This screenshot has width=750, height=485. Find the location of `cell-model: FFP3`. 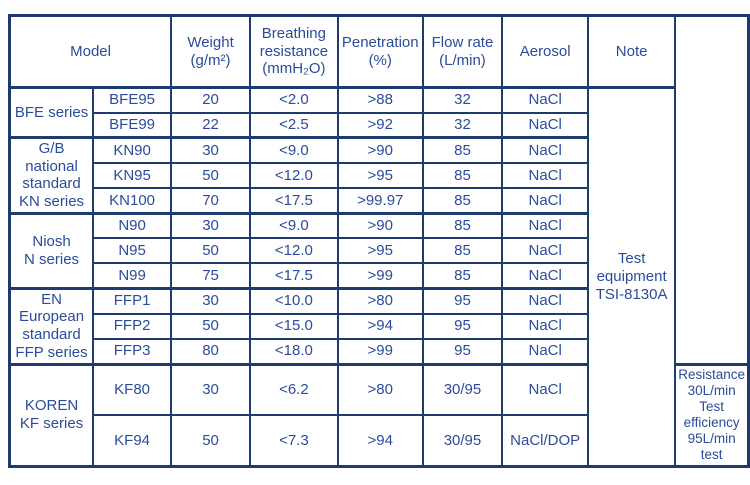

cell-model: FFP3 is located at coordinates (132, 351).